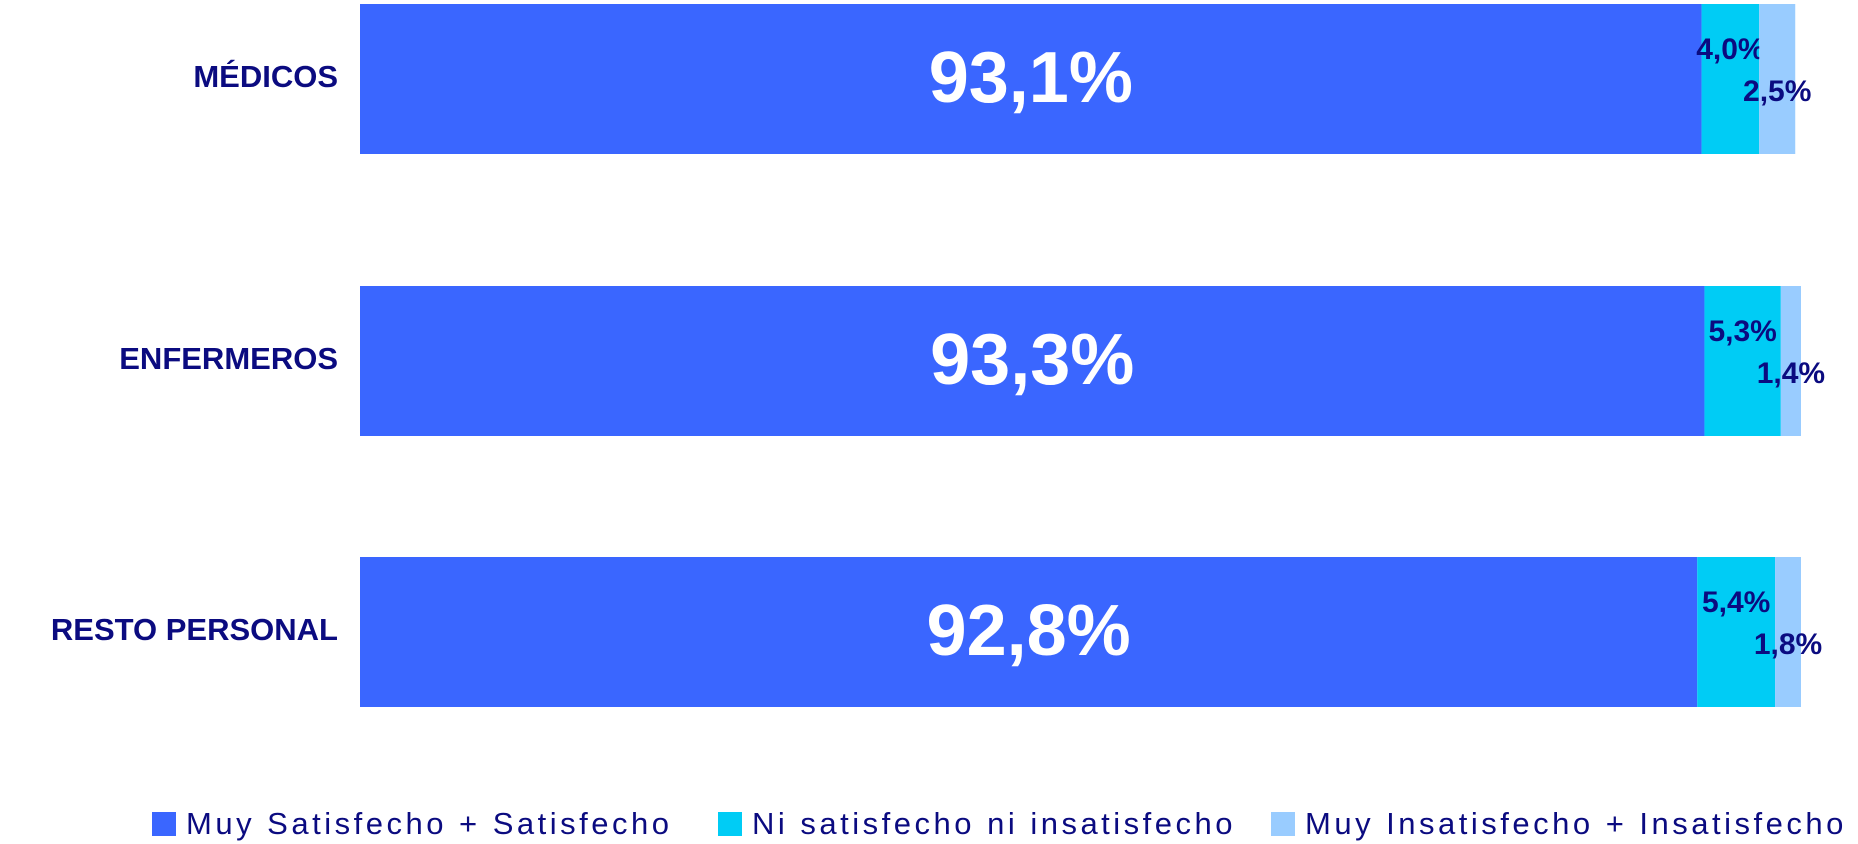 This screenshot has width=1858, height=844. Describe the element at coordinates (429, 823) in the screenshot. I see `legend-label: Muy Satisfecho + Satisfecho` at that location.